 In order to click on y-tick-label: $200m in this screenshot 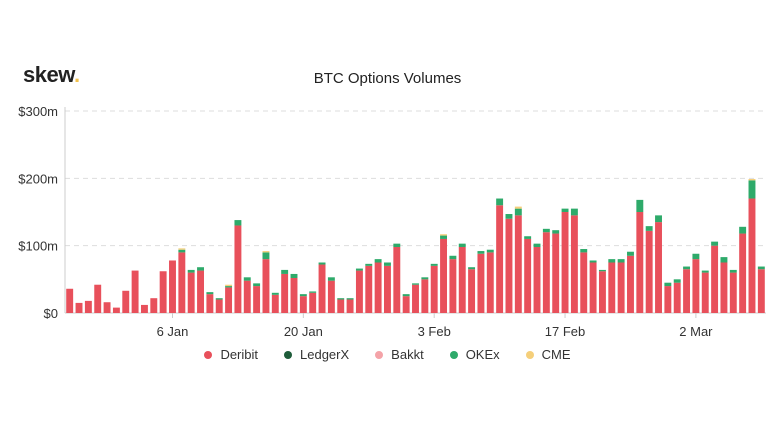, I will do `click(38, 178)`.